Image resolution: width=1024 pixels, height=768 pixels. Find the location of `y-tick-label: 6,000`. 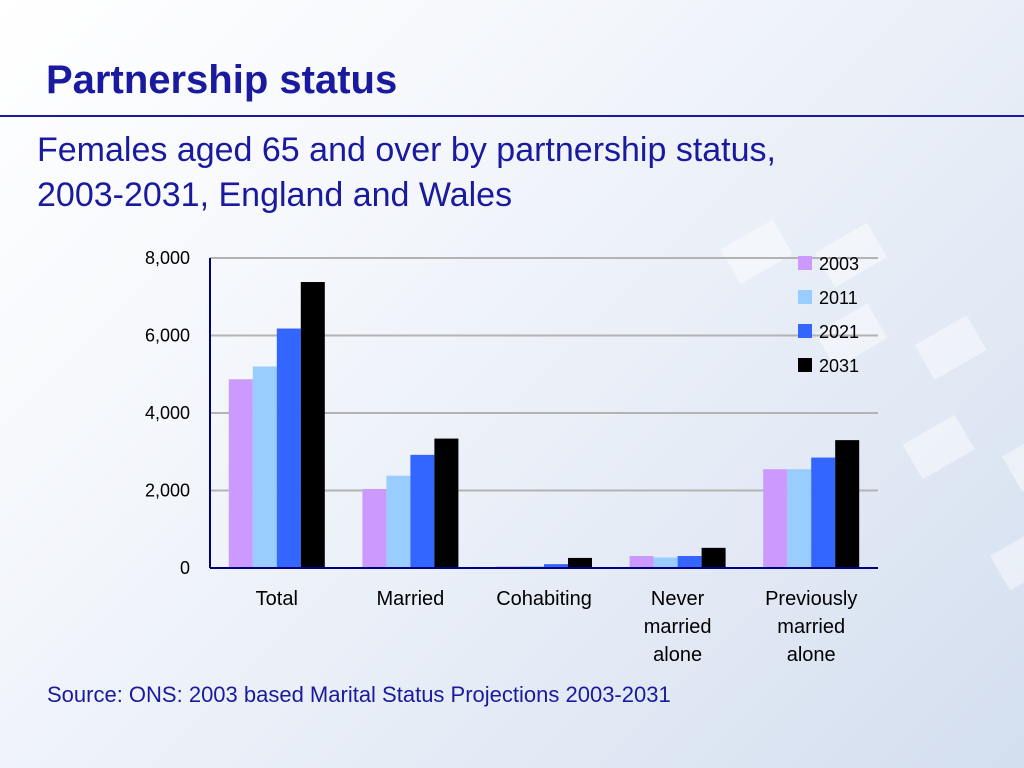

y-tick-label: 6,000 is located at coordinates (167, 336).